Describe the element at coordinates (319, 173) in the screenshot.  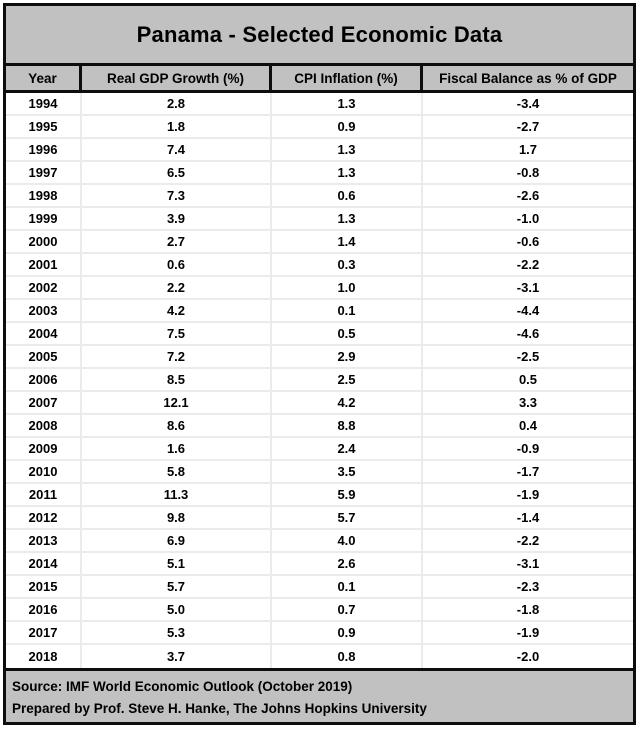
I see `table-row: 1997 6.5 1.3 -0.8` at that location.